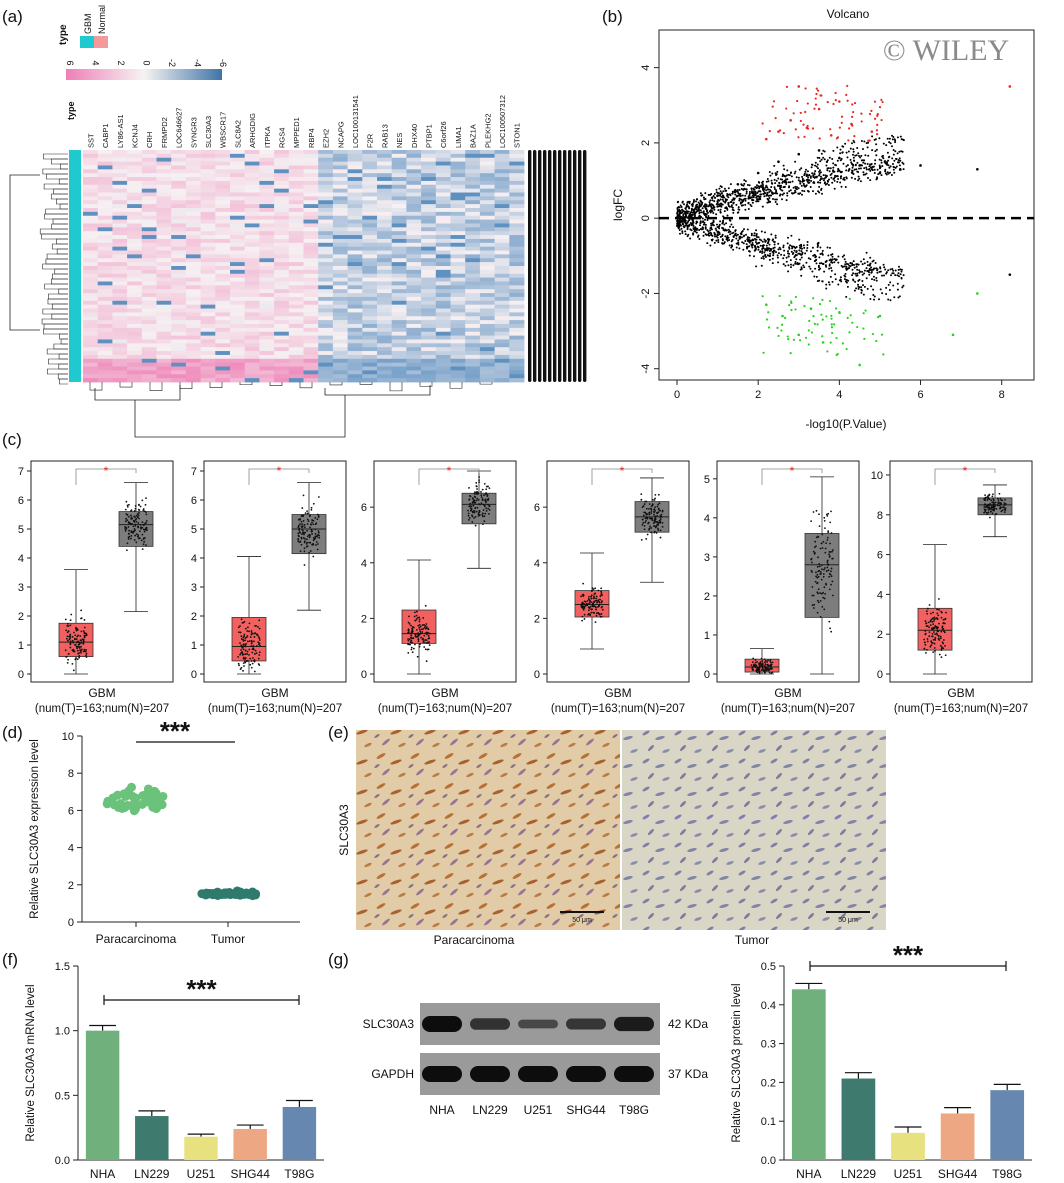  What do you see at coordinates (156, 386) in the screenshot?
I see `column-dendrogram-leaf` at bounding box center [156, 386].